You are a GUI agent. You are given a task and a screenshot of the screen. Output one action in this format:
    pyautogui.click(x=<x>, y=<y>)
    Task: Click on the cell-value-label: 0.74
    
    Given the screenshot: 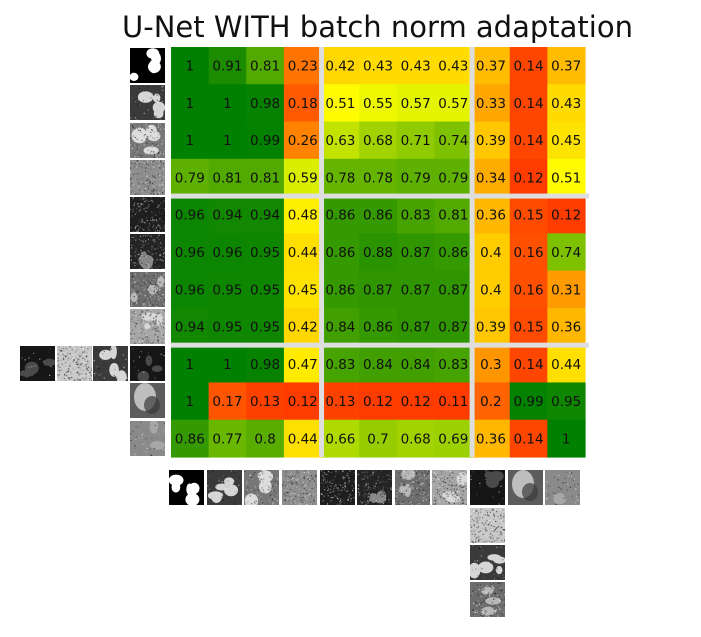 What is the action you would take?
    pyautogui.click(x=566, y=253)
    